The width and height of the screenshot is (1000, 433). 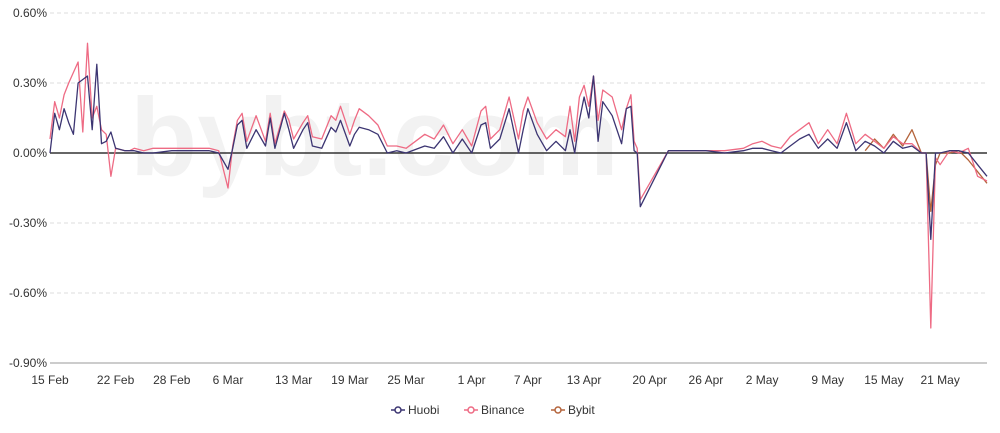 What do you see at coordinates (50, 380) in the screenshot?
I see `x-tick-label: 15 Feb` at bounding box center [50, 380].